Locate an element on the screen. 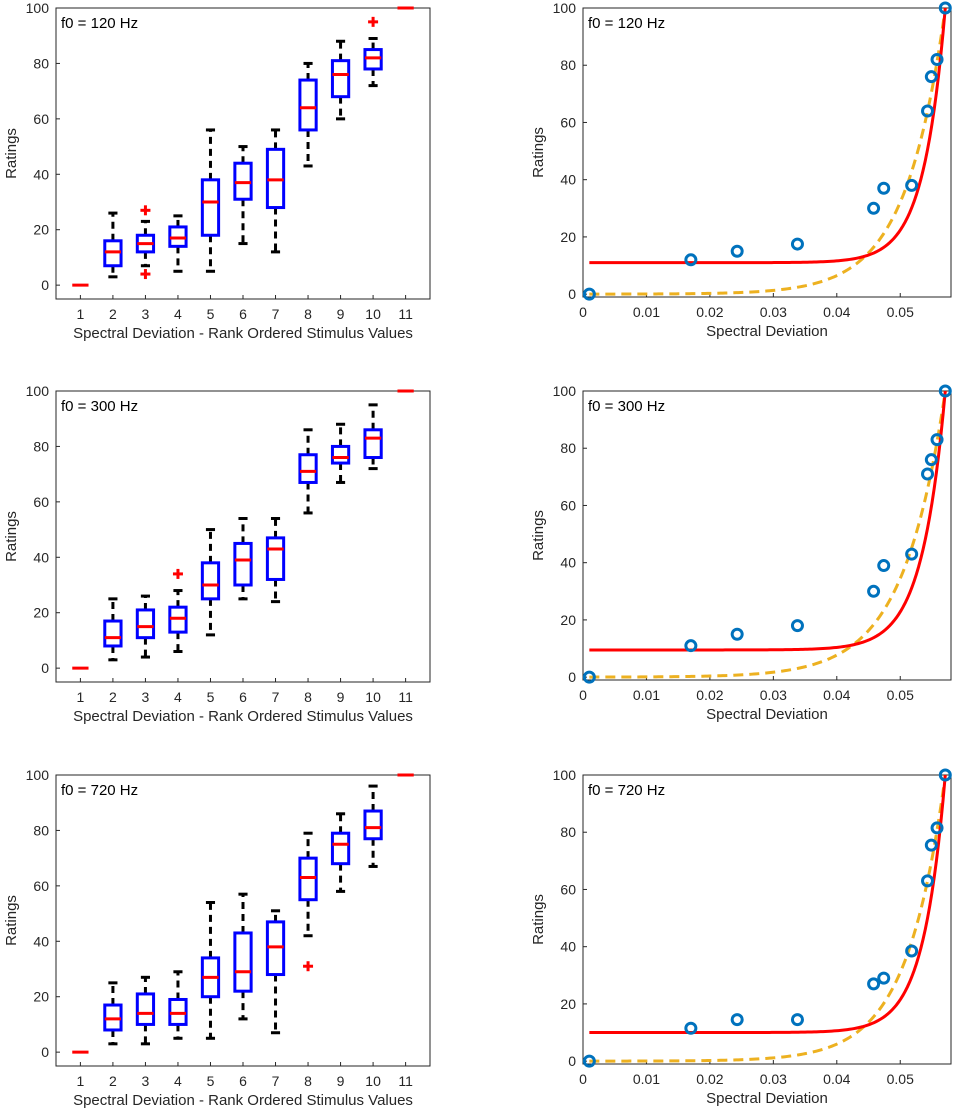 This screenshot has width=957, height=1116. x-axis-label: Spectral Deviation is located at coordinates (767, 331).